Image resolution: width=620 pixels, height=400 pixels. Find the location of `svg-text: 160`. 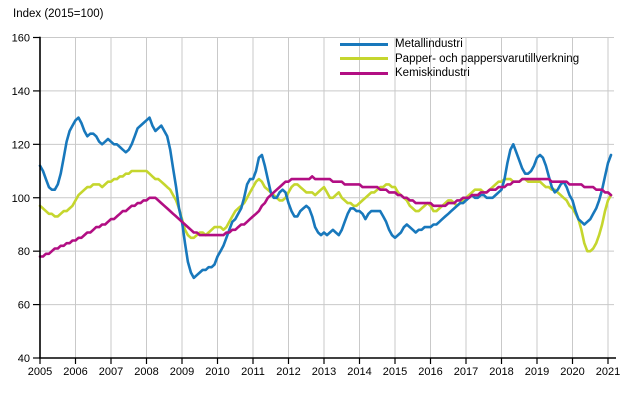

svg-text: 160 is located at coordinates (21, 39).